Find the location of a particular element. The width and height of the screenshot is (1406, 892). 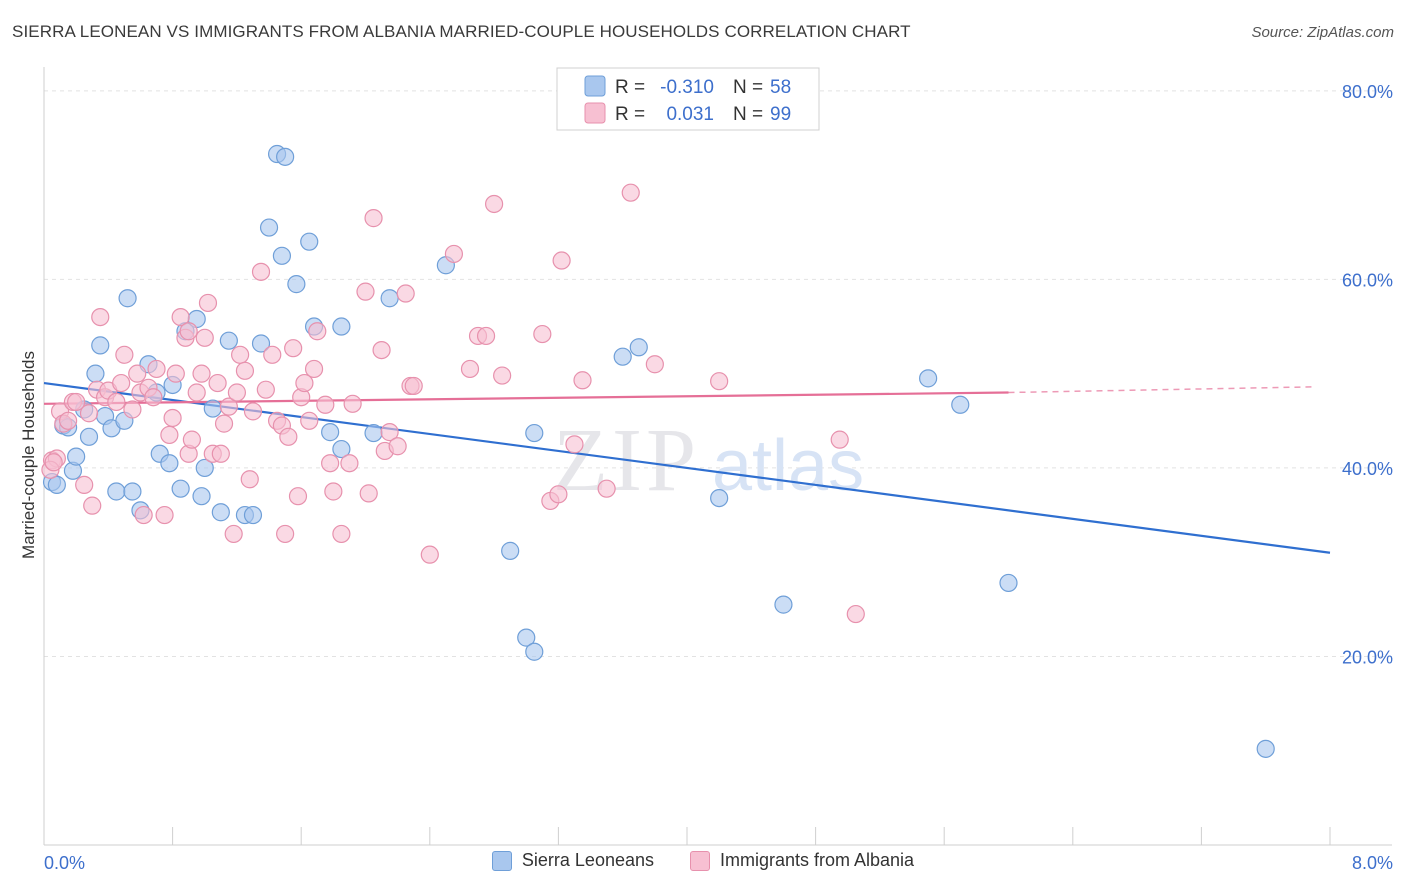

y-tick-label: 20.0% is located at coordinates (1367, 657).